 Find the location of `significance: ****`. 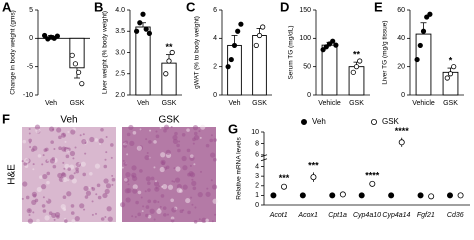

significance: **** is located at coordinates (402, 131).